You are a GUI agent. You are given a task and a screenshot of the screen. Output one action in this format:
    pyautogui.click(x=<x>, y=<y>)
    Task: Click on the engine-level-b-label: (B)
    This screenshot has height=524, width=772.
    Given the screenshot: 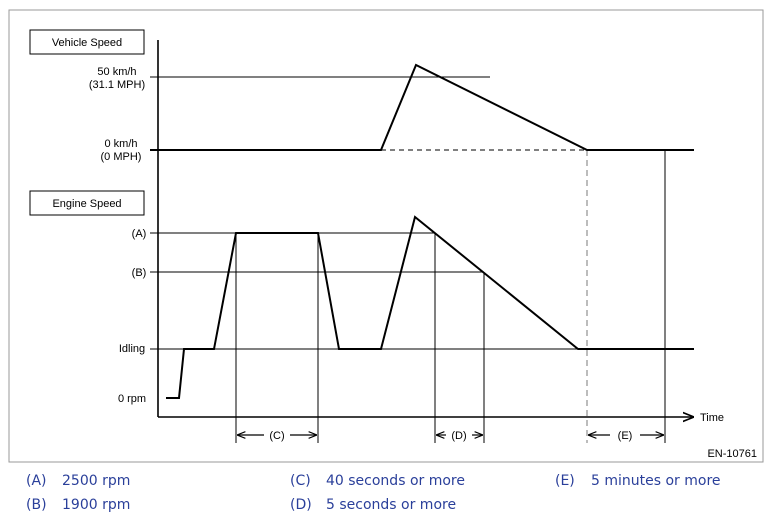 What is the action you would take?
    pyautogui.click(x=139, y=273)
    